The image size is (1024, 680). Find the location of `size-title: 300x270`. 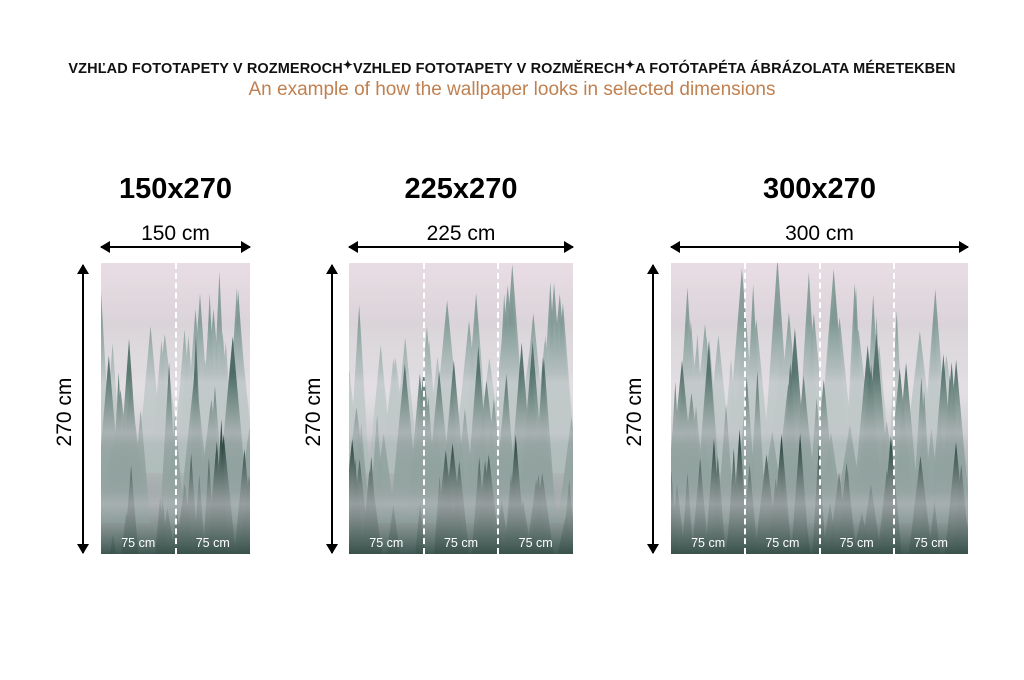

size-title: 300x270 is located at coordinates (819, 189).